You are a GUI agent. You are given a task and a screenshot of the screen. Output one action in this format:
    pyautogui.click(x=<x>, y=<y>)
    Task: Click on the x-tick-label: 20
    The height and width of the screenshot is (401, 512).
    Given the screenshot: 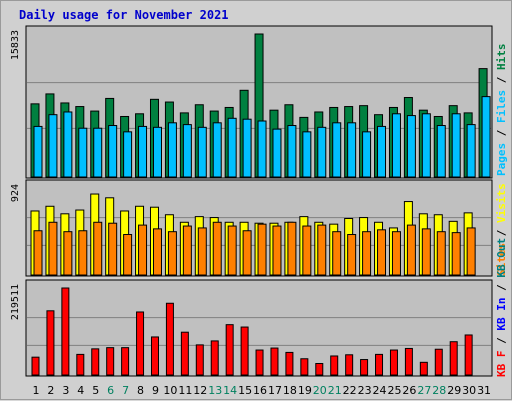 What is the action you would take?
    pyautogui.click(x=320, y=390)
    